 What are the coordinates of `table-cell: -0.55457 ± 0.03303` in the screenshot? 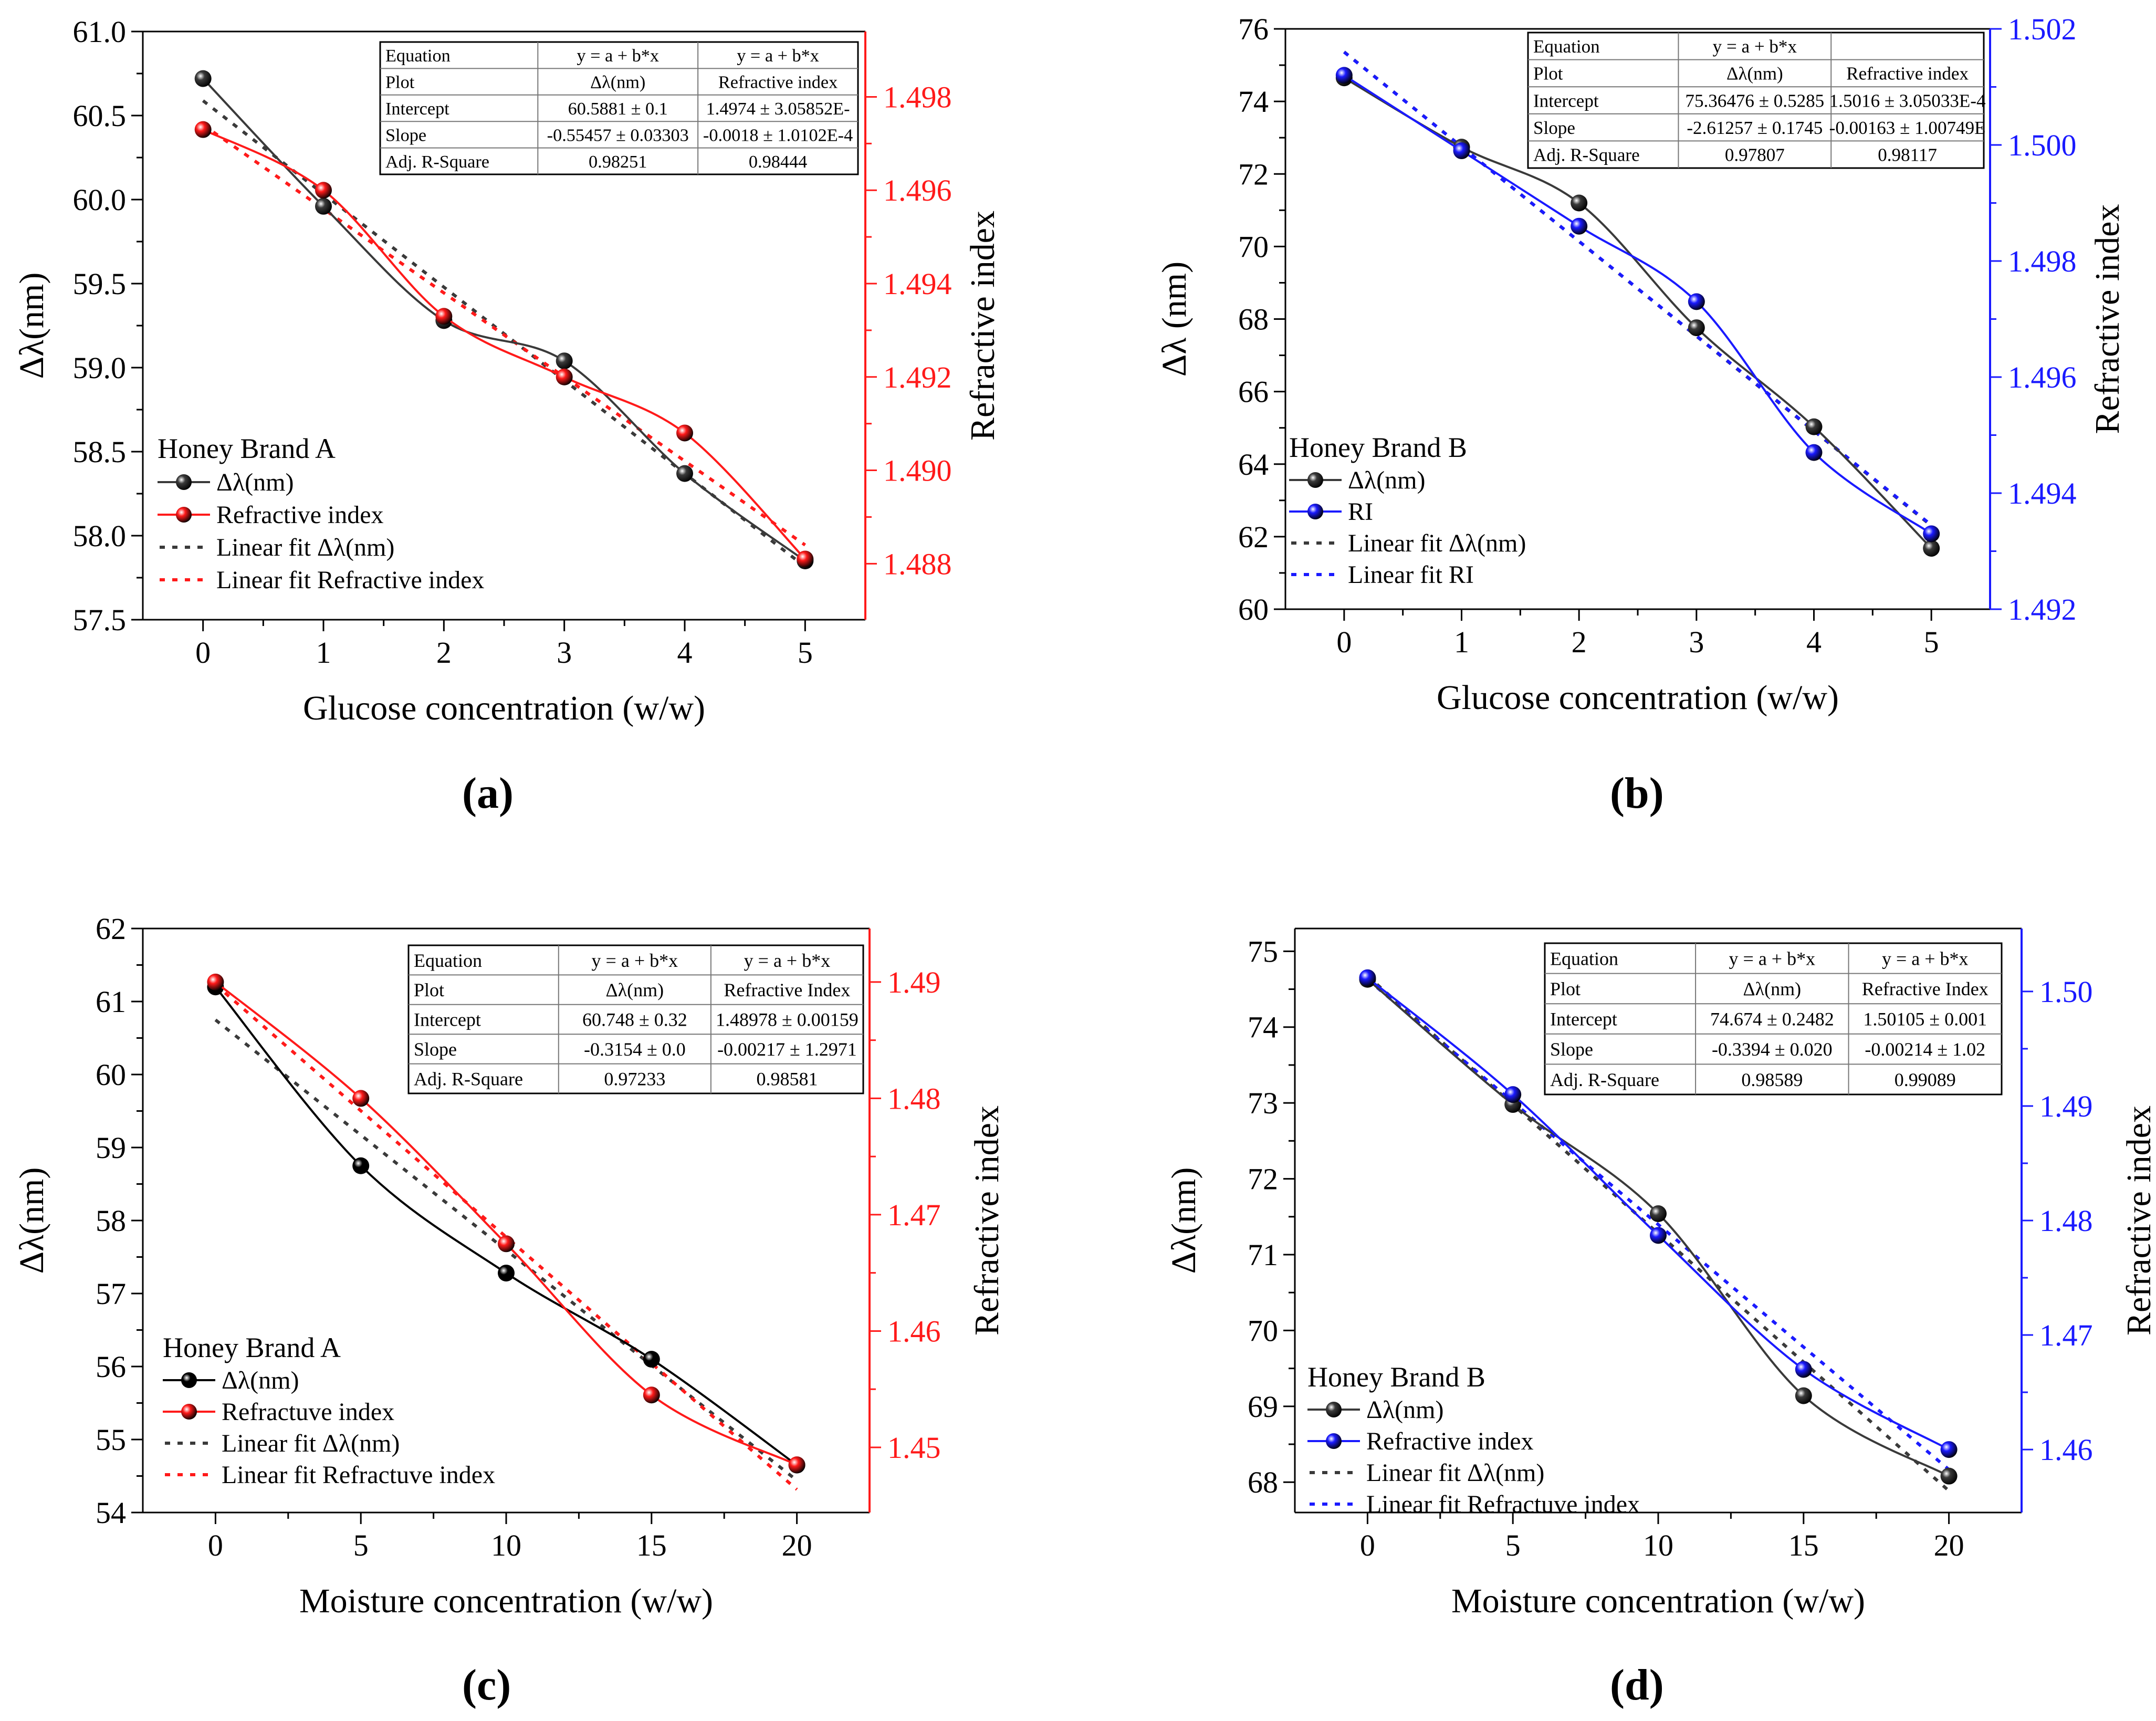 It's located at (618, 135).